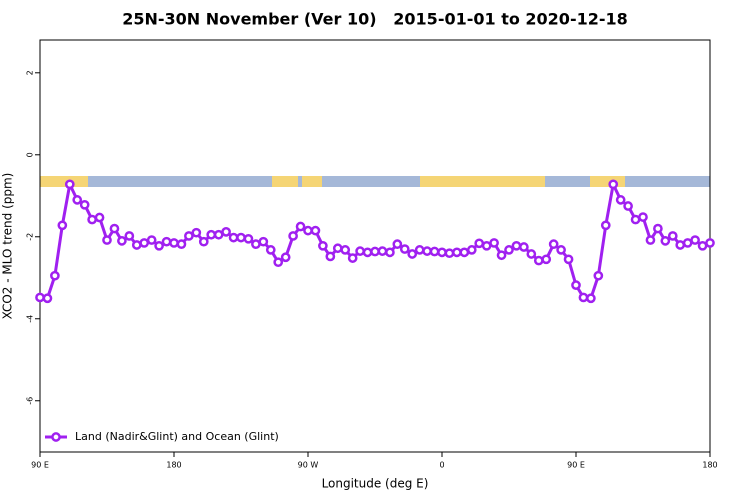 This screenshot has height=500, width=750. What do you see at coordinates (177, 436) in the screenshot?
I see `legend-label: Land (Nadir&Glint) and Ocean (Glint)` at bounding box center [177, 436].